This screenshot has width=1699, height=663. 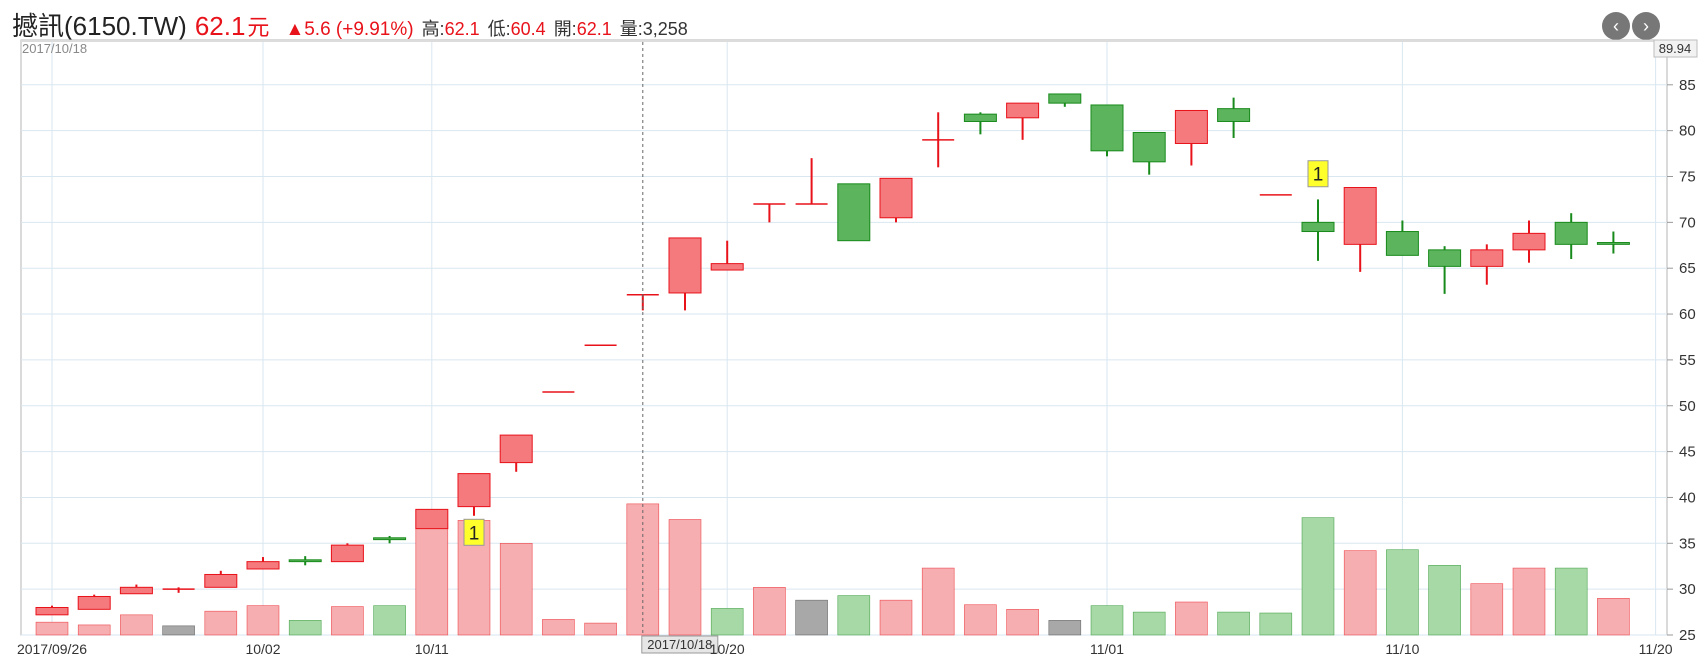 What do you see at coordinates (433, 29) in the screenshot?
I see `high-label: 高:` at bounding box center [433, 29].